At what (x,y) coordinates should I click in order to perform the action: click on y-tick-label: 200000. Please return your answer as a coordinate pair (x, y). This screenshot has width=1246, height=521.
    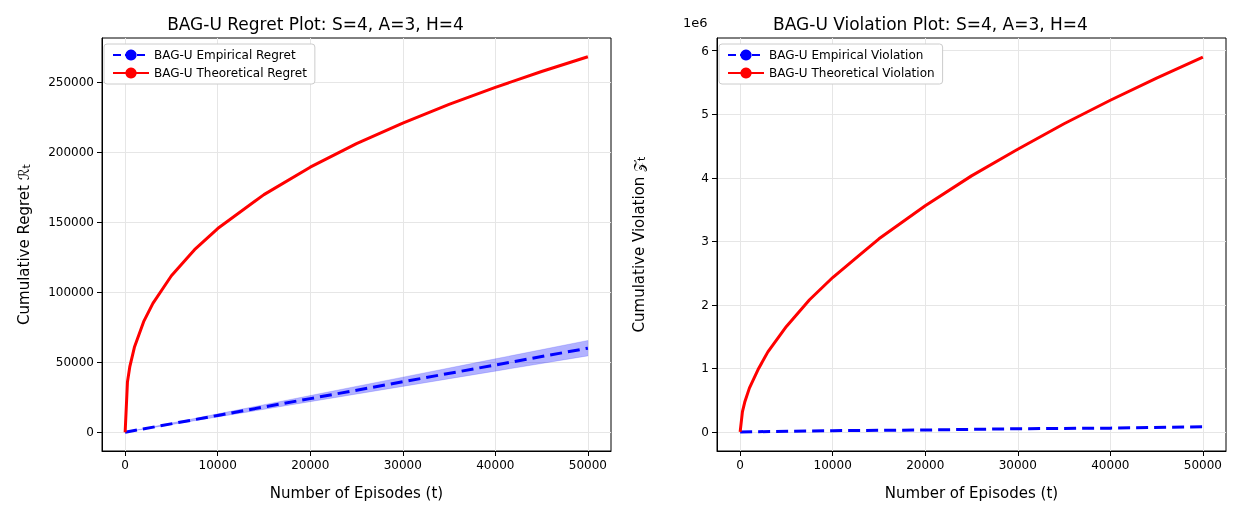
    Looking at the image, I should click on (71, 152).